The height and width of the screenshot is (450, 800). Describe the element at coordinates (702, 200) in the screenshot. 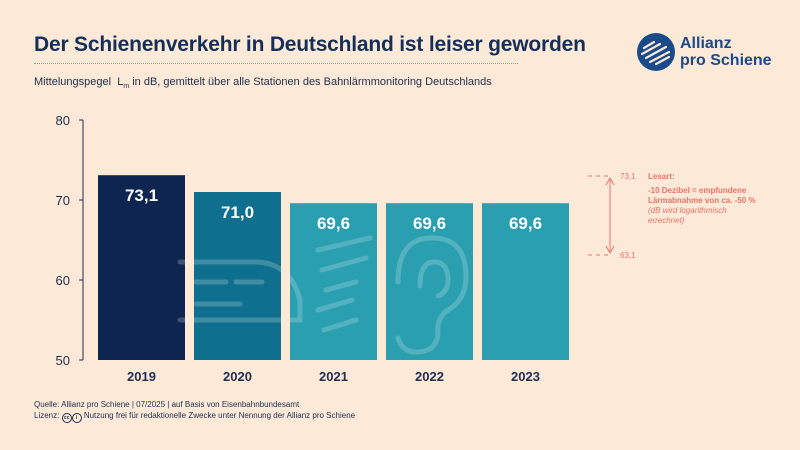

I see `annotation-line2: Lärmabnahme von ca. -50 %` at that location.